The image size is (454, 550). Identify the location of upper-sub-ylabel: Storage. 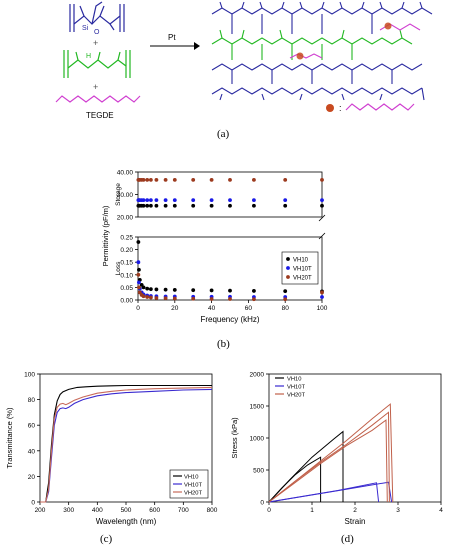
(118, 194).